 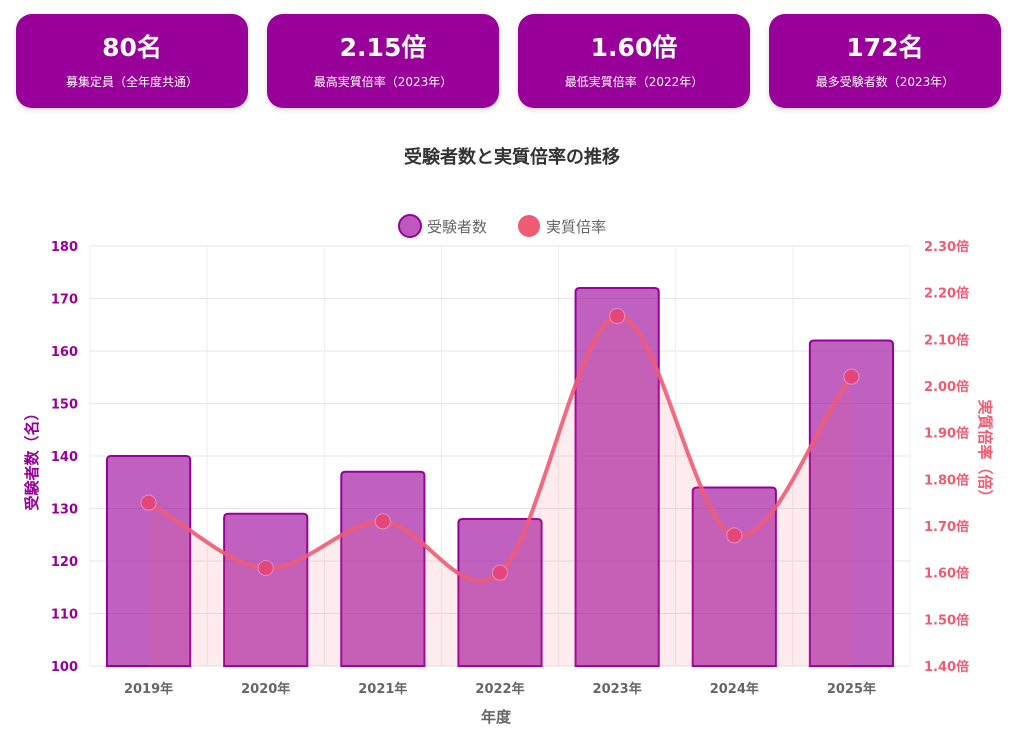 I want to click on stat-card-capacity: 80名 募集定員（全年度共通）, so click(x=132, y=61).